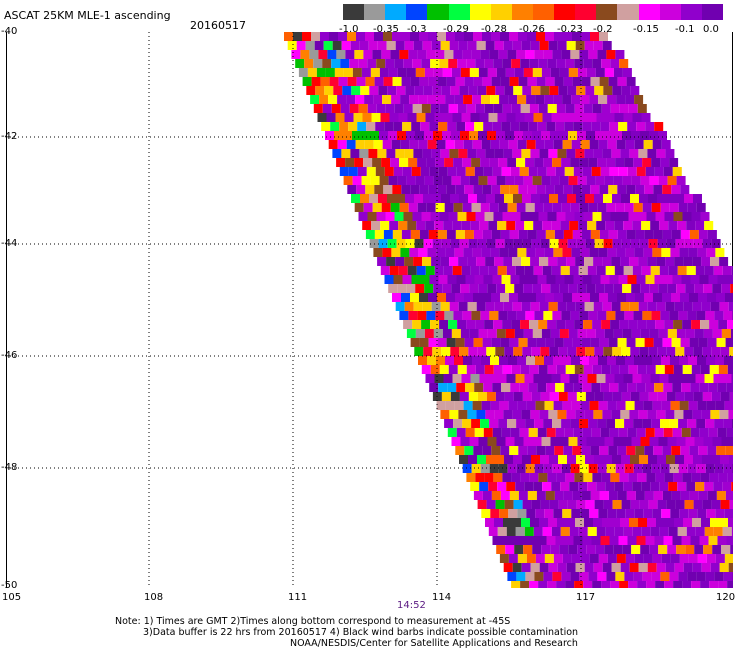 The height and width of the screenshot is (650, 740). What do you see at coordinates (411, 605) in the screenshot?
I see `time-label: 14:52` at bounding box center [411, 605].